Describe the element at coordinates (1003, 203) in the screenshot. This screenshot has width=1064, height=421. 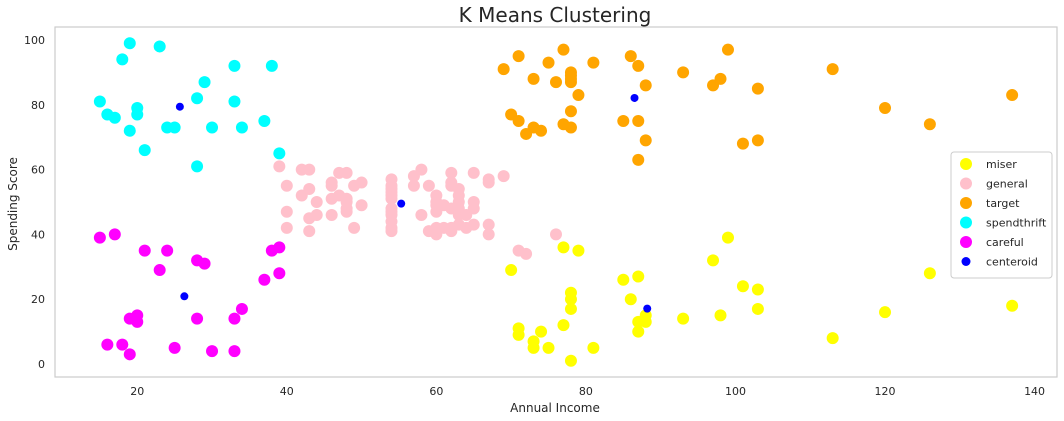
I see `legend-label-target: target` at that location.